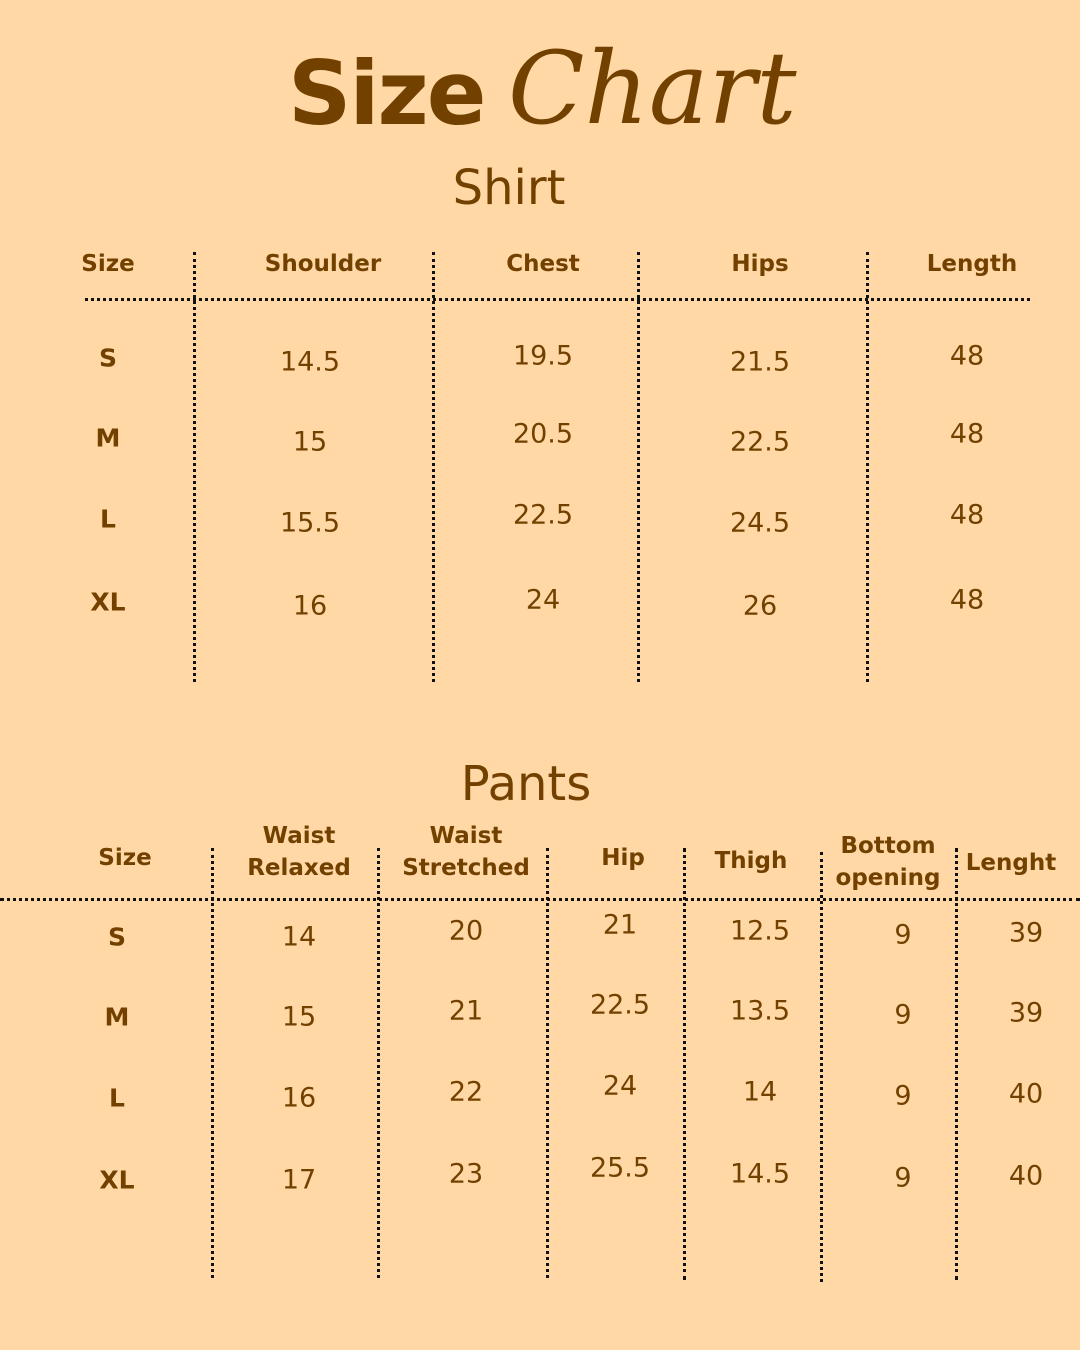 This screenshot has height=1350, width=1080. I want to click on column-header: Waist Stretched, so click(466, 852).